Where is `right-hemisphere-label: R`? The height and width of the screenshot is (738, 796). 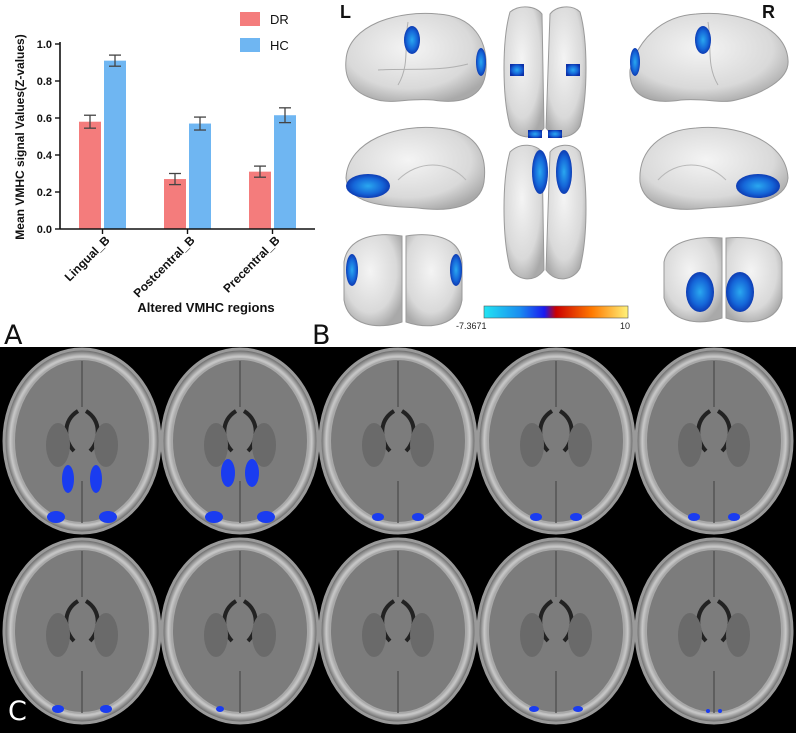 right-hemisphere-label: R is located at coordinates (768, 12).